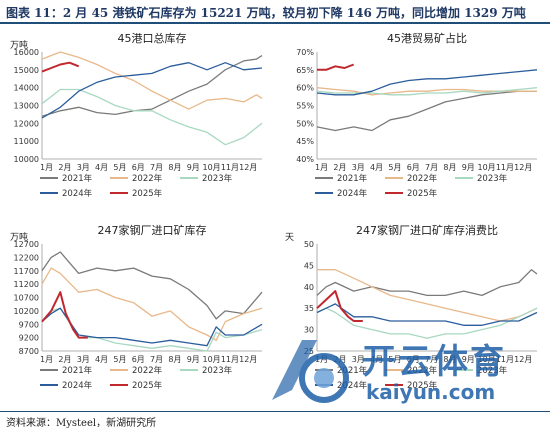 The image size is (550, 431). Describe the element at coordinates (305, 88) in the screenshot. I see `y-tick-label: 60%` at that location.